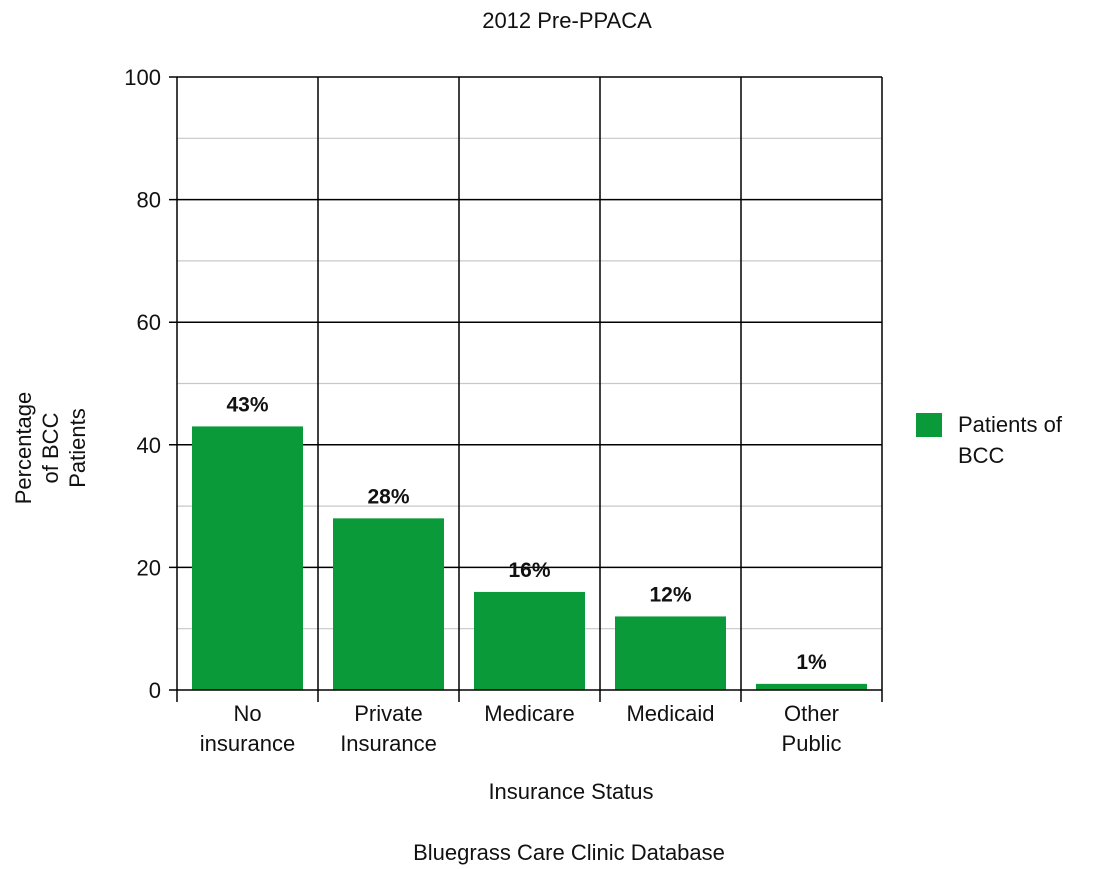  What do you see at coordinates (812, 728) in the screenshot?
I see `x-tick-label: Other Public` at bounding box center [812, 728].